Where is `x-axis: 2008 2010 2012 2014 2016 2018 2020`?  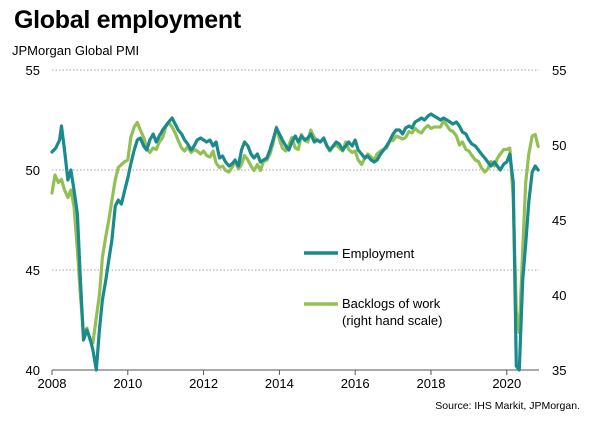
x-axis: 2008 2010 2012 2014 2016 2018 2020 is located at coordinates (279, 380).